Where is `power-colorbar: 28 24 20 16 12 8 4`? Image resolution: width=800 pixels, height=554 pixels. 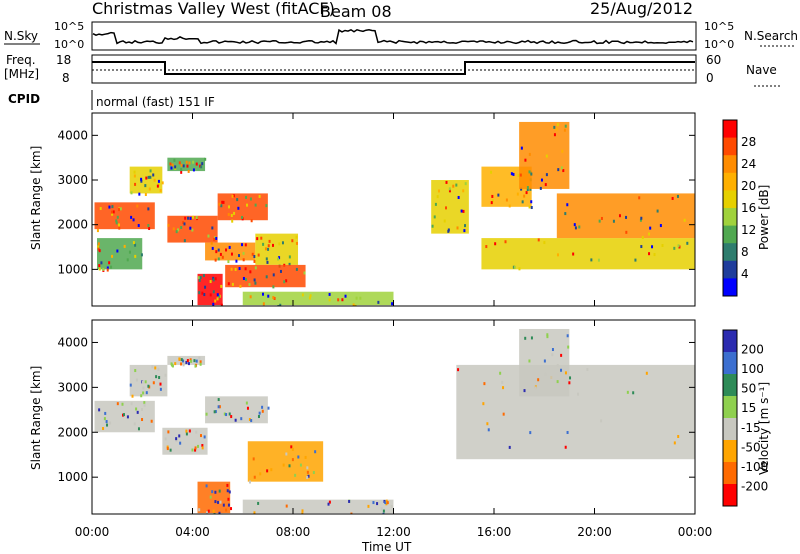
power-colorbar: 28 24 20 16 12 8 4 is located at coordinates (739, 208).